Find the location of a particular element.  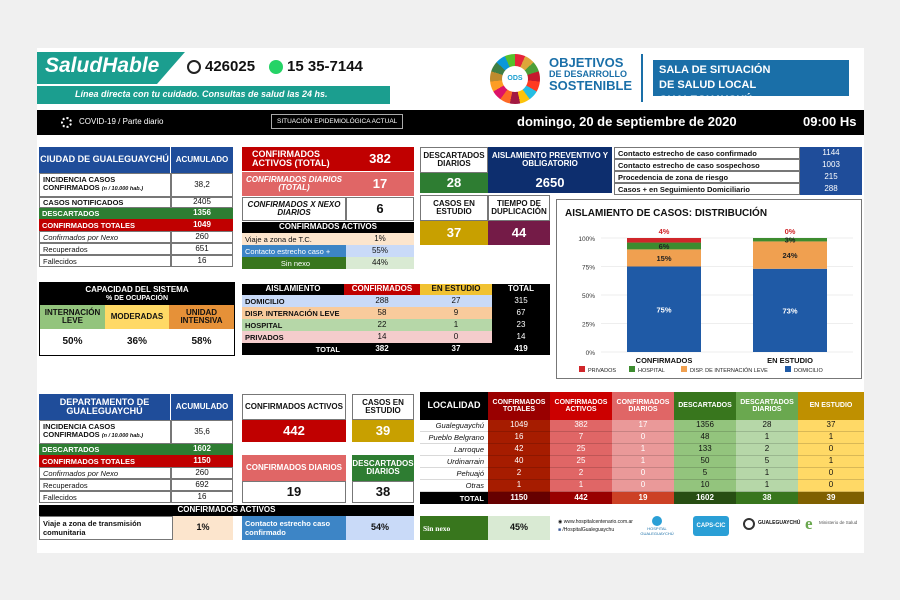

localidad-total-cell: 39 is located at coordinates (831, 498).